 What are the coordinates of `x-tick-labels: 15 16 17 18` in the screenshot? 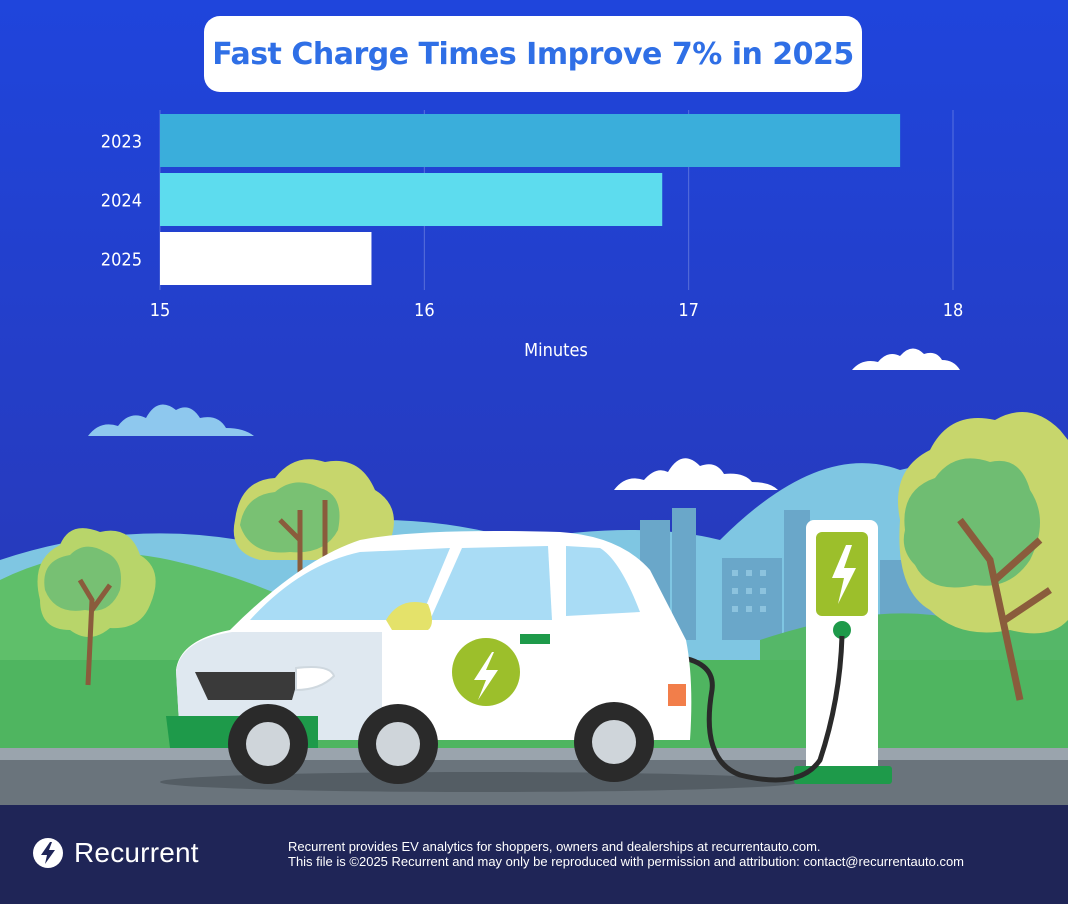 It's located at (557, 310).